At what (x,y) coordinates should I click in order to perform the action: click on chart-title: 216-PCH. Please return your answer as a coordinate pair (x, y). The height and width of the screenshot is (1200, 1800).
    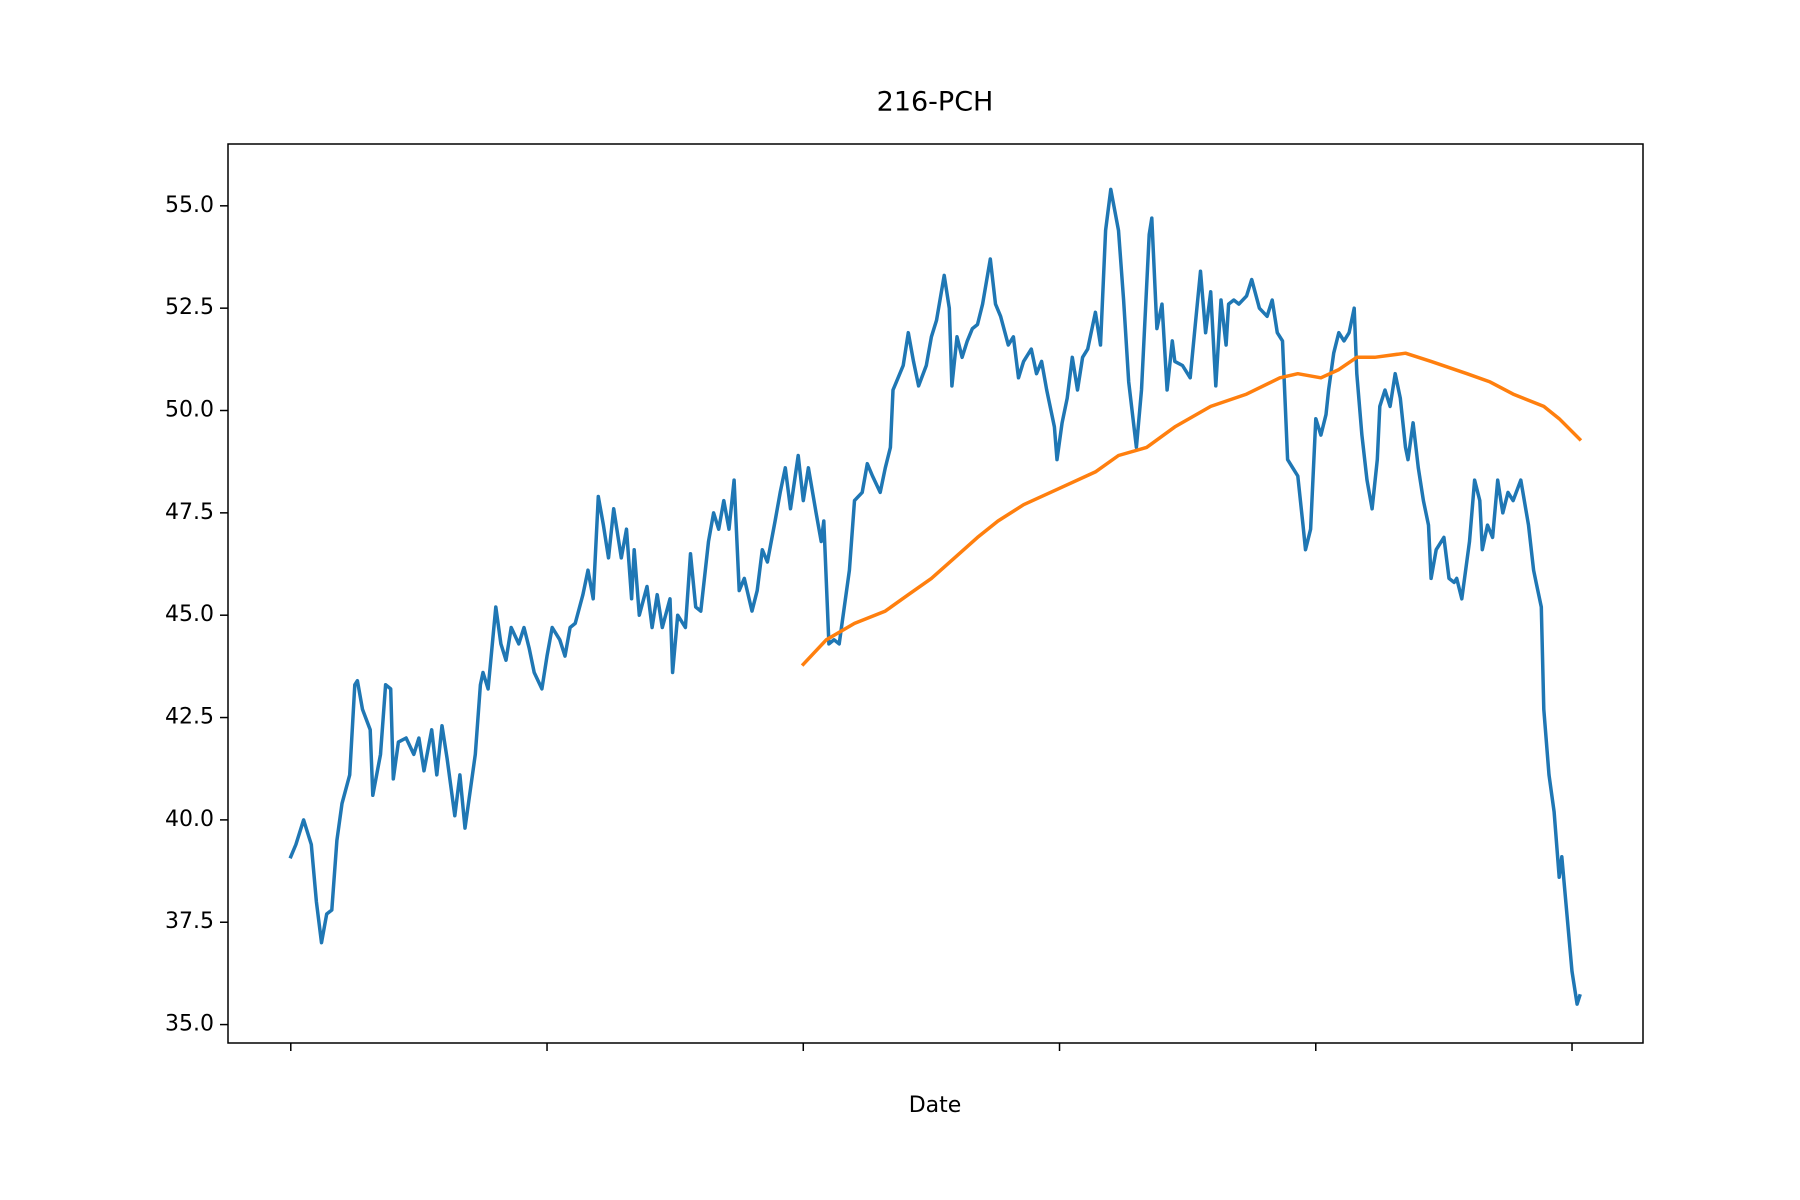
    Looking at the image, I should click on (935, 102).